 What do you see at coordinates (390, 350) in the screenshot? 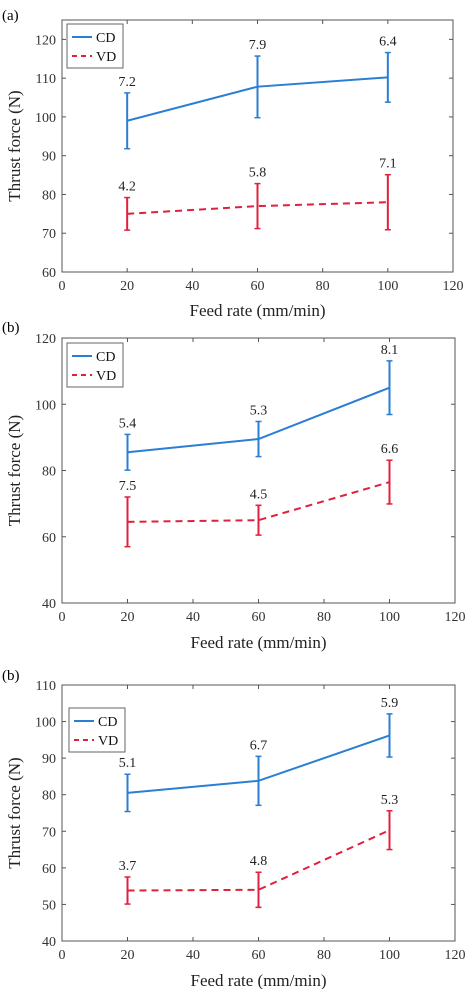
I see `data-label-cd: 8.1` at bounding box center [390, 350].